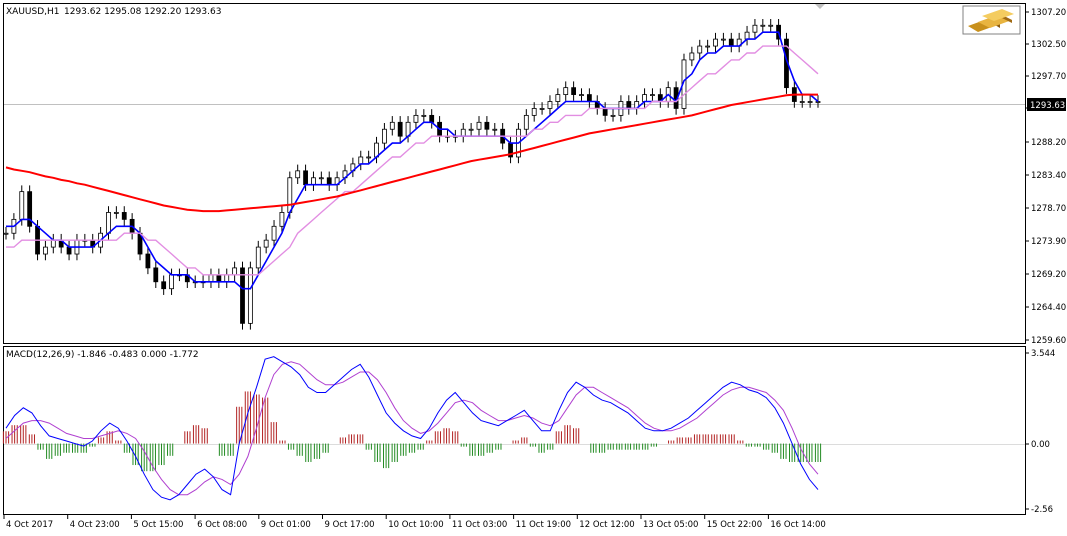  What do you see at coordinates (1048, 275) in the screenshot?
I see `price-tick-label: 1269.20` at bounding box center [1048, 275].